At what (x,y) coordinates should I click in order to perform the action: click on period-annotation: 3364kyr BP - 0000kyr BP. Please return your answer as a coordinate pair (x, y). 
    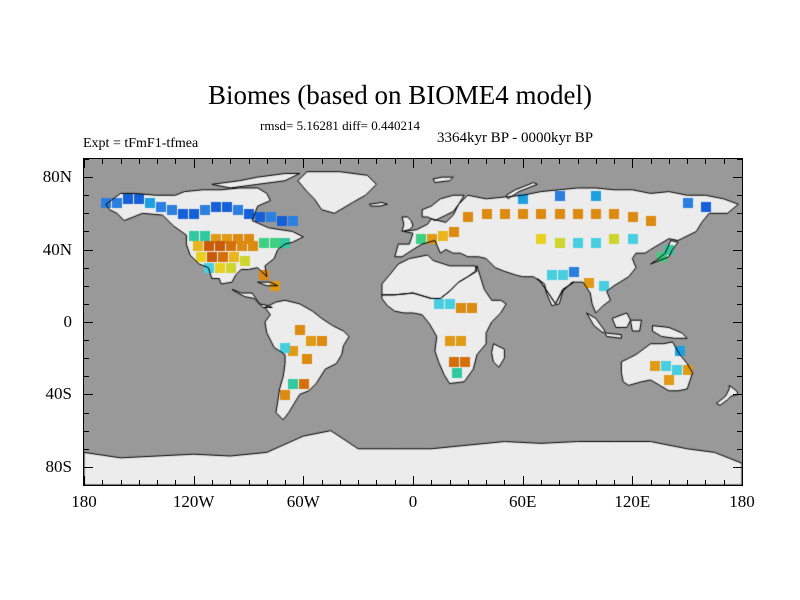
    Looking at the image, I should click on (515, 138).